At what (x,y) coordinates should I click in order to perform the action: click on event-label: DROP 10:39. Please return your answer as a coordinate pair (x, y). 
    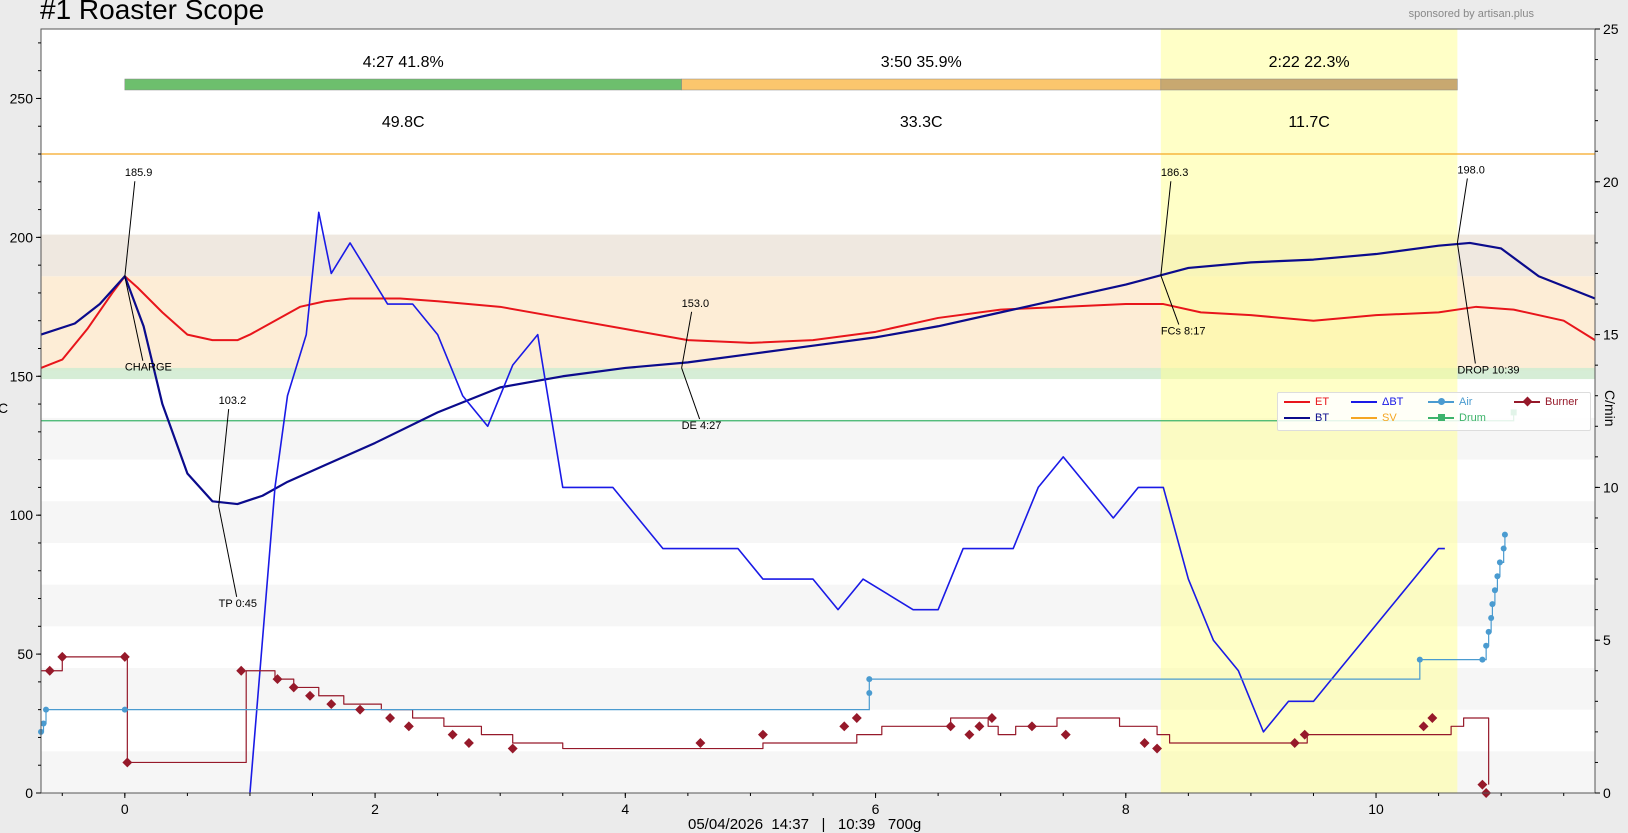
    Looking at the image, I should click on (1488, 370).